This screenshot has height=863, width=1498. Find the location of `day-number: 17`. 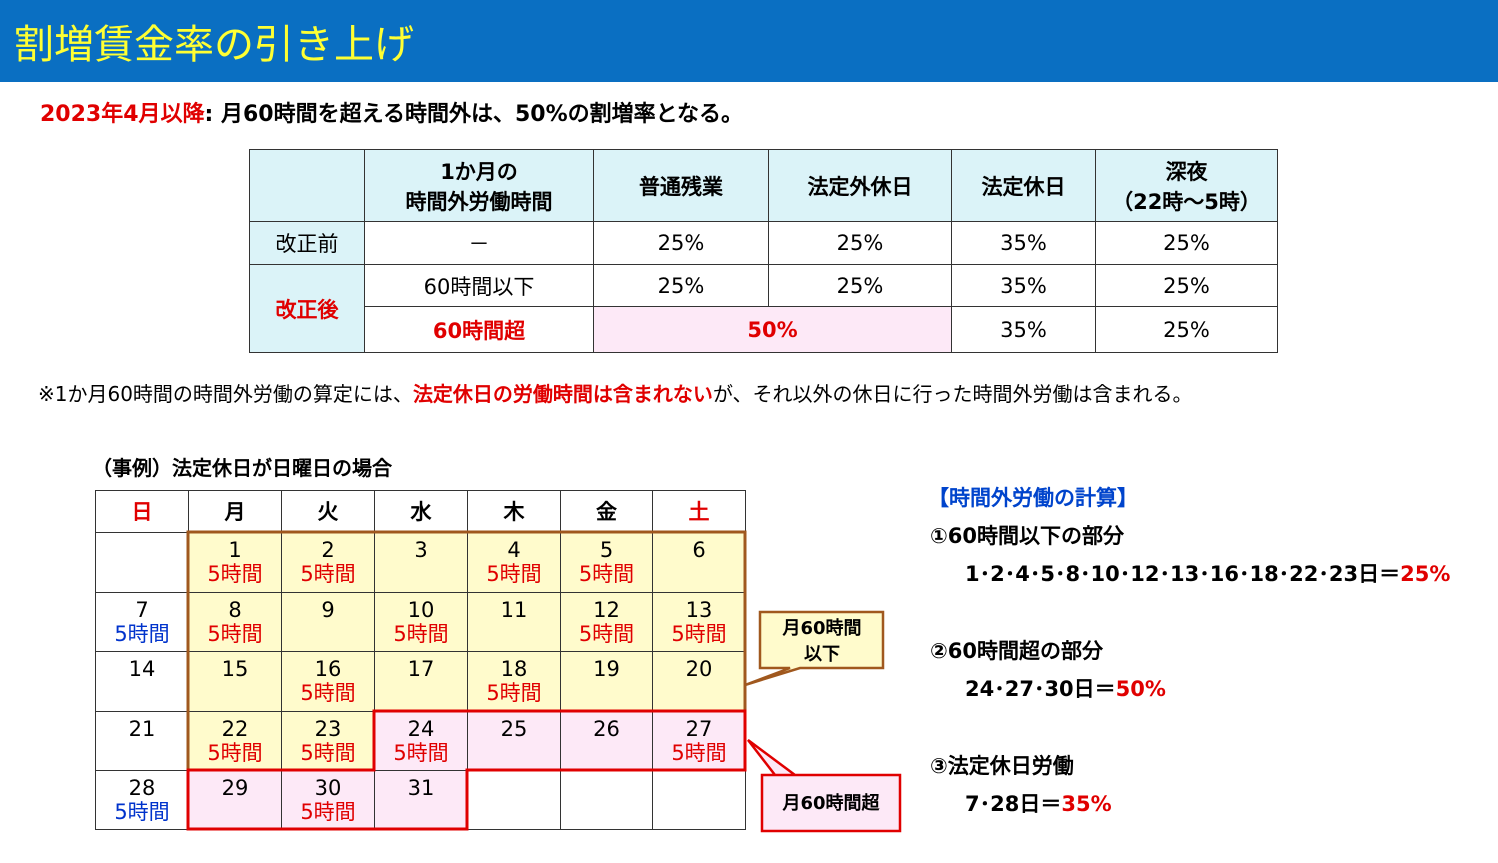

day-number: 17 is located at coordinates (421, 669).